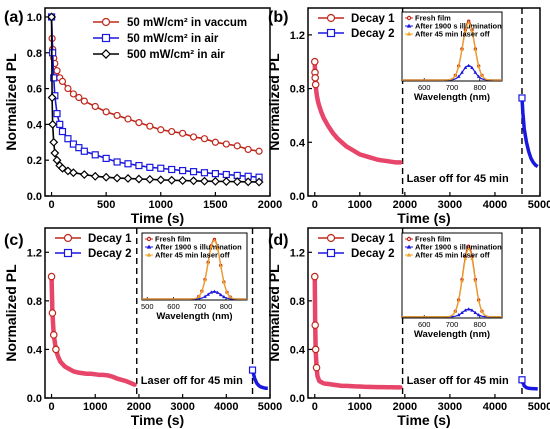  Describe the element at coordinates (14, 240) in the screenshot. I see `panel-label: (c)` at that location.